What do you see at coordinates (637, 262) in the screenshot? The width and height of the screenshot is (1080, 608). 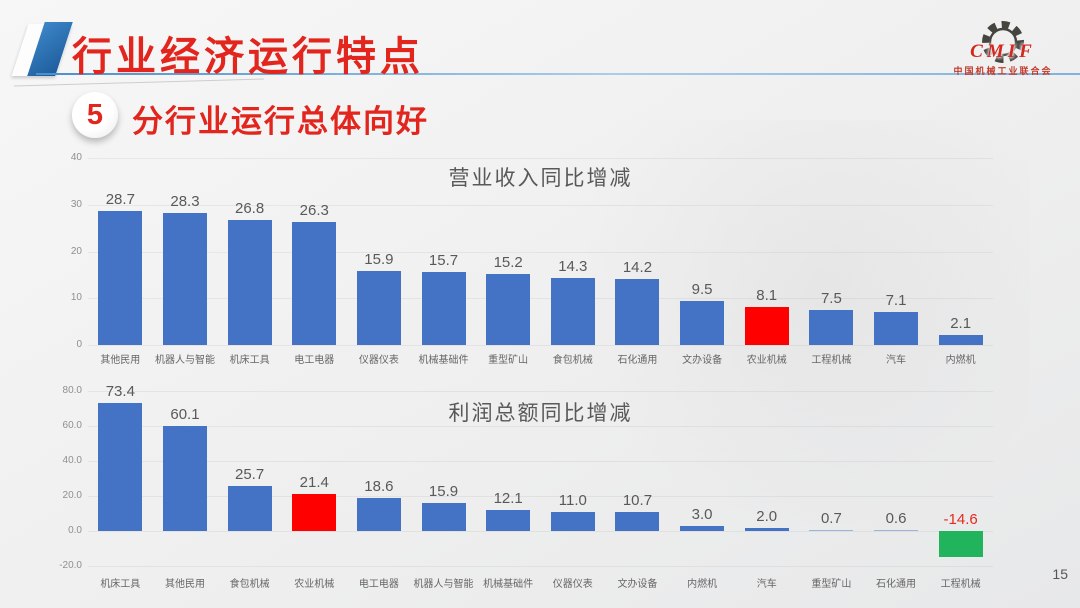 I see `bar-column: 14.2 石化通用` at bounding box center [637, 262].